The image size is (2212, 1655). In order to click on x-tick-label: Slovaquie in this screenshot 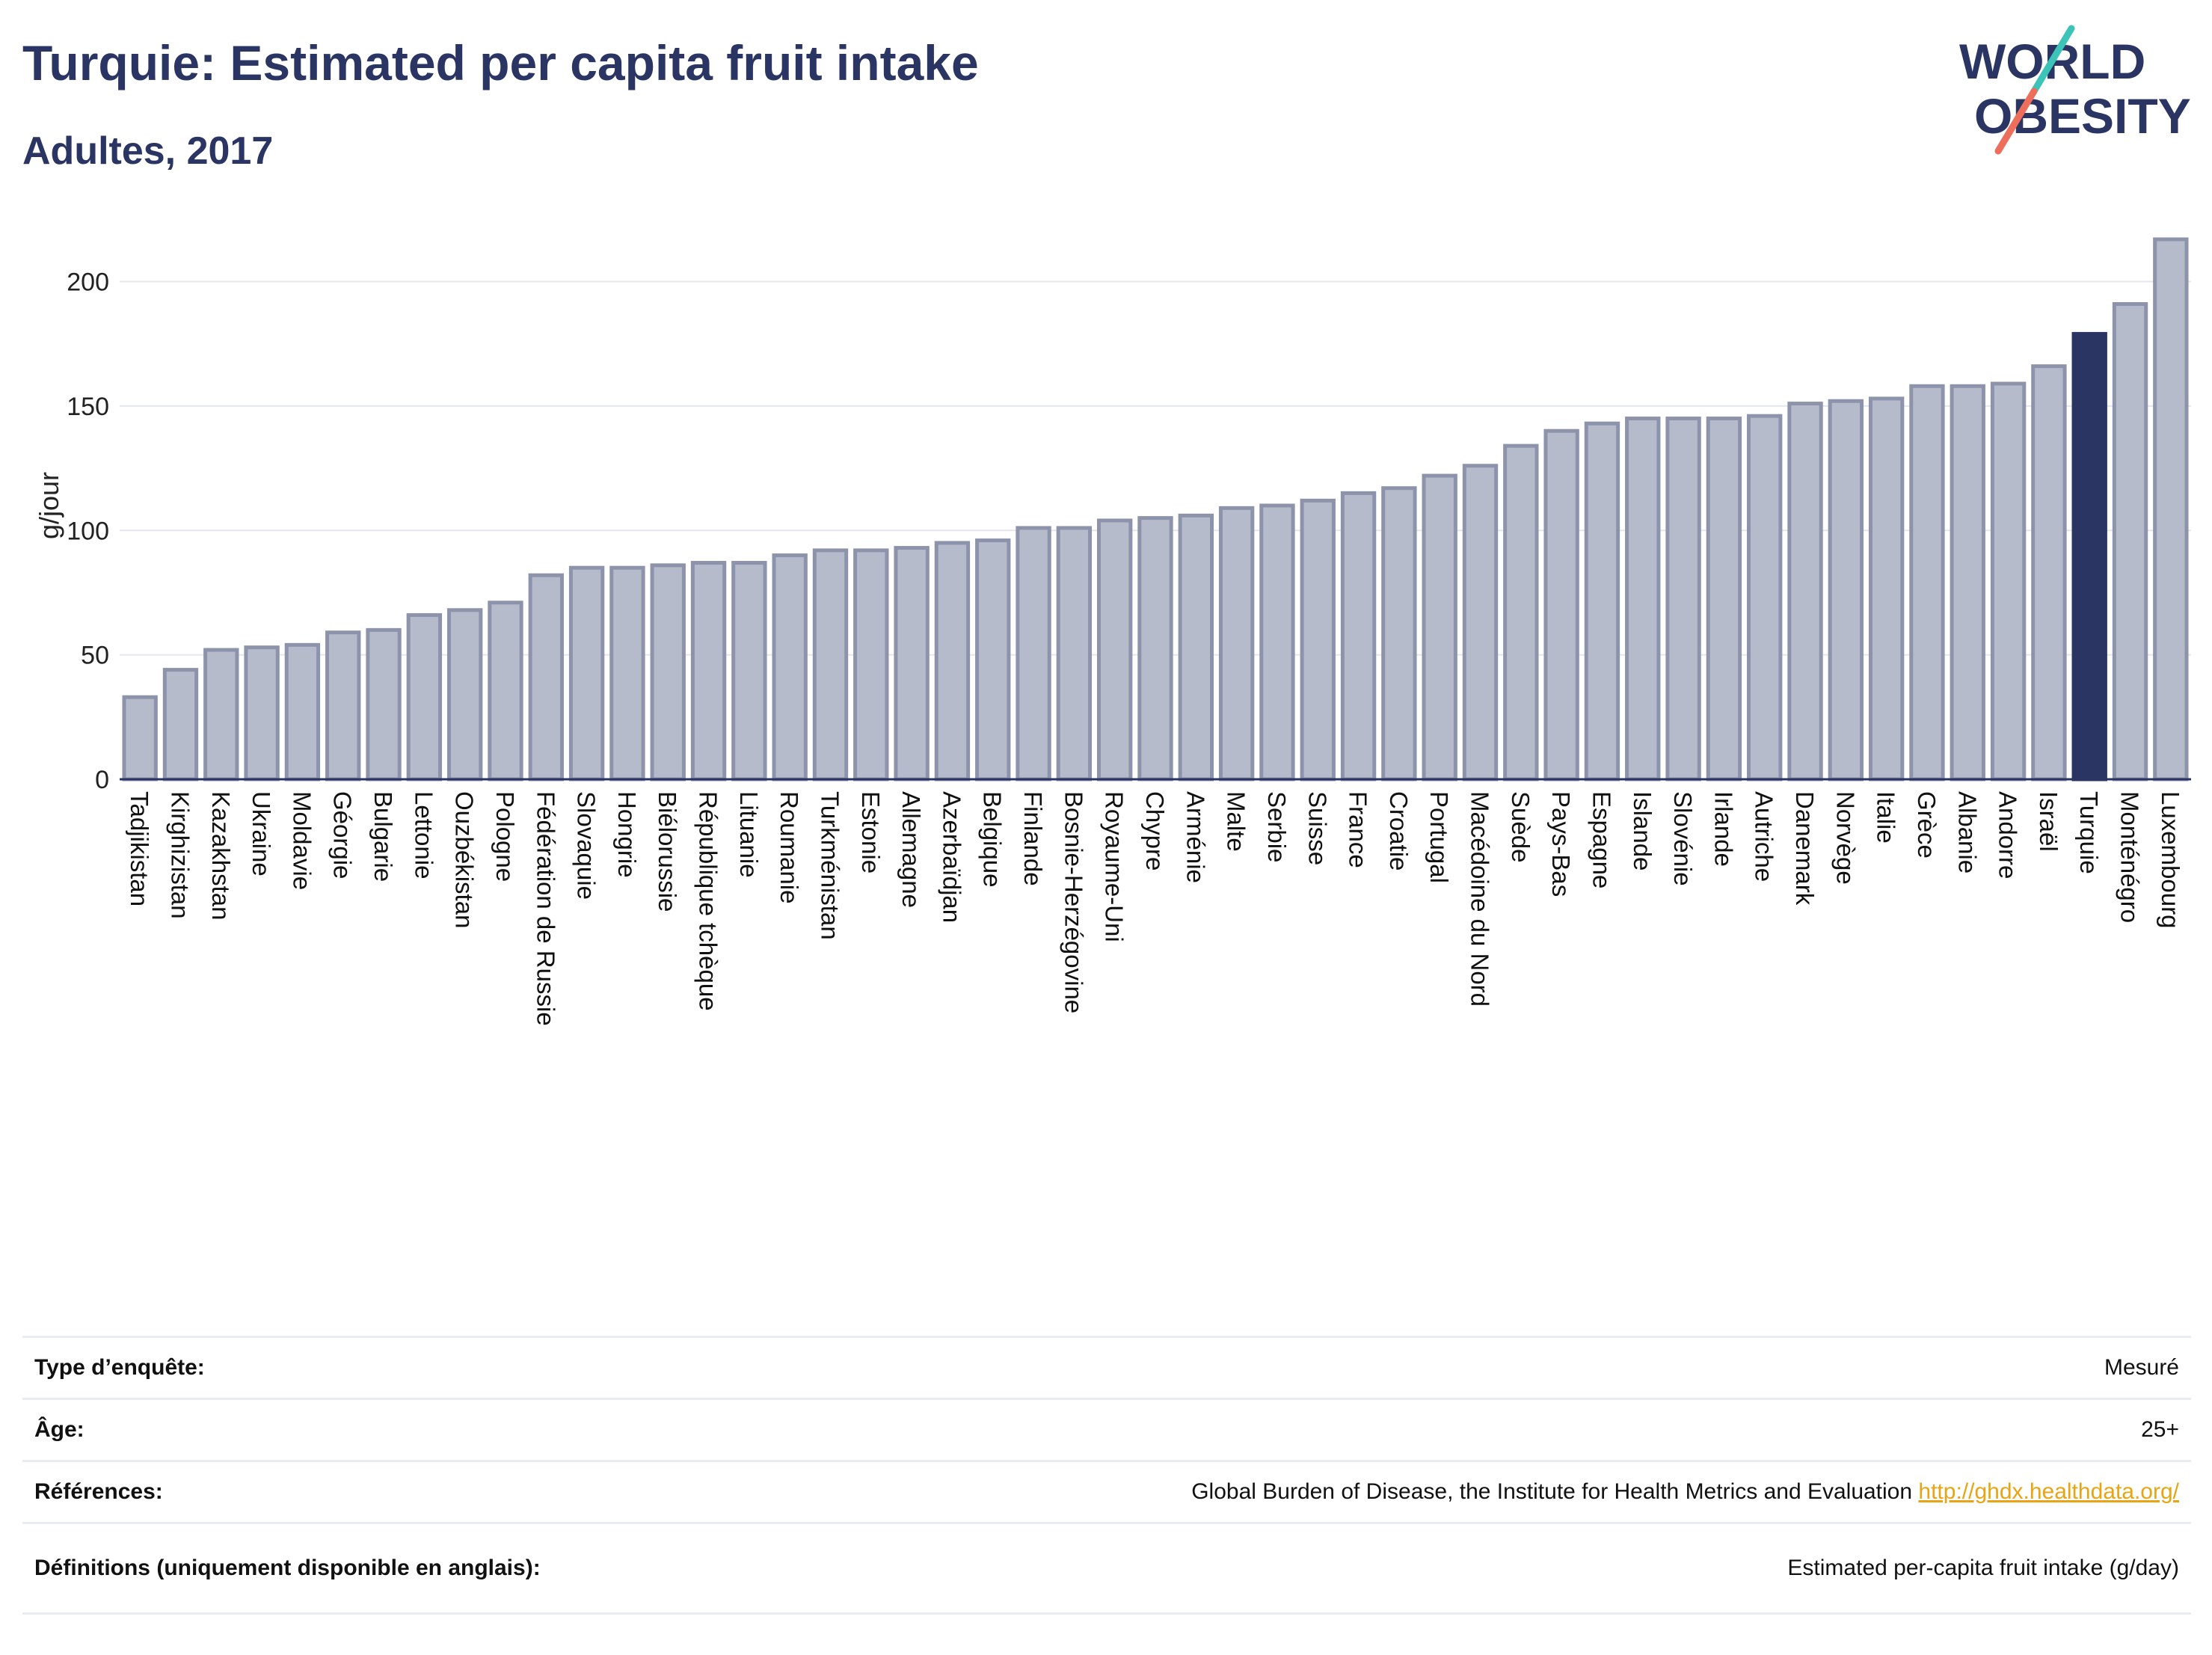, I will do `click(586, 845)`.